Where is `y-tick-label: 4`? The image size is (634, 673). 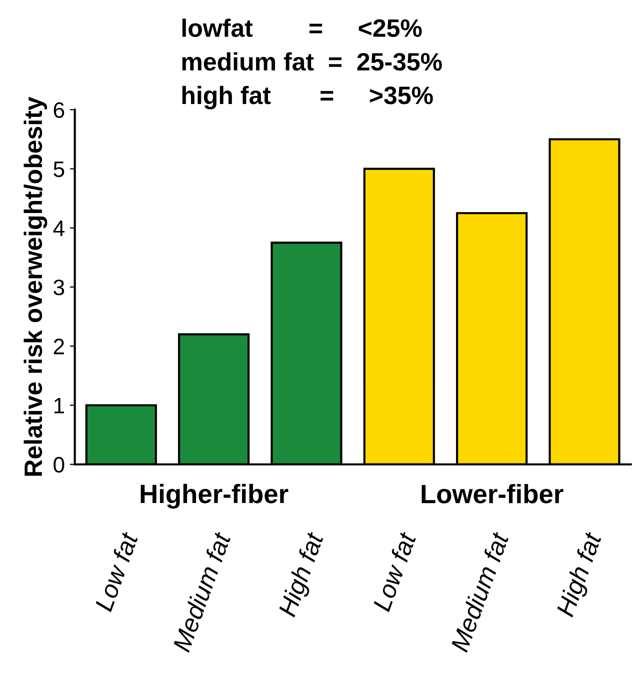
y-tick-label: 4 is located at coordinates (58, 228).